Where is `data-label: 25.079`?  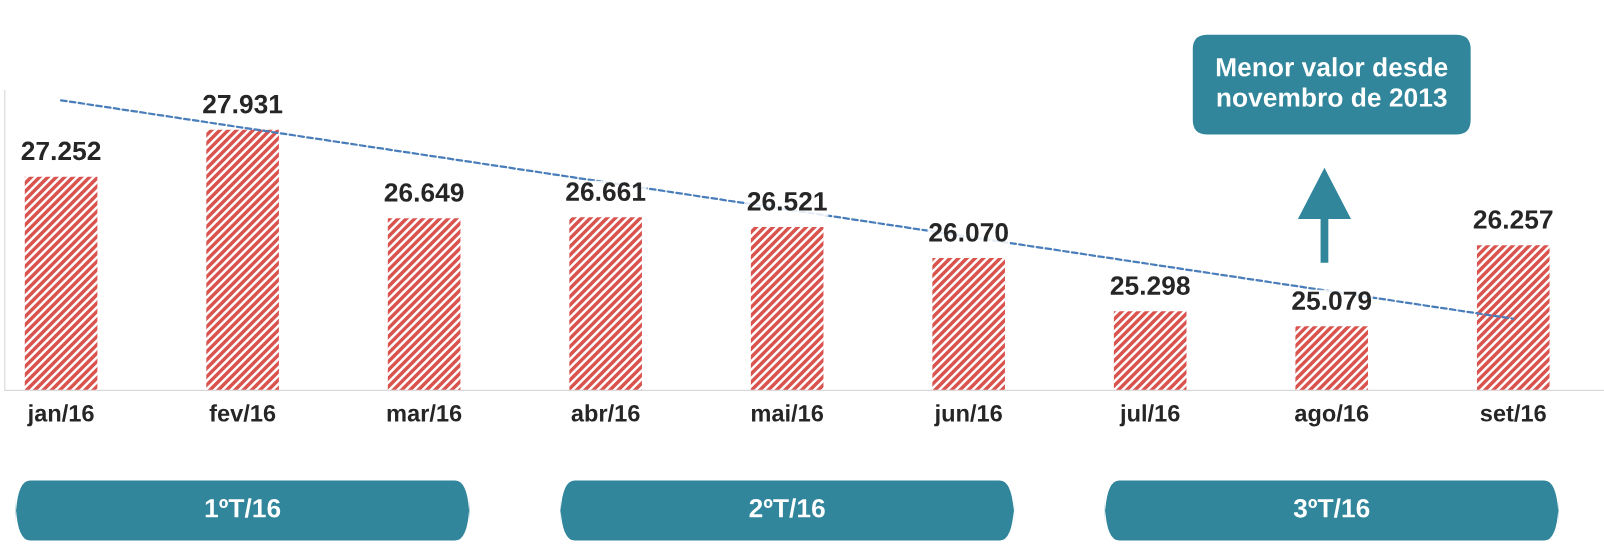 data-label: 25.079 is located at coordinates (1332, 301).